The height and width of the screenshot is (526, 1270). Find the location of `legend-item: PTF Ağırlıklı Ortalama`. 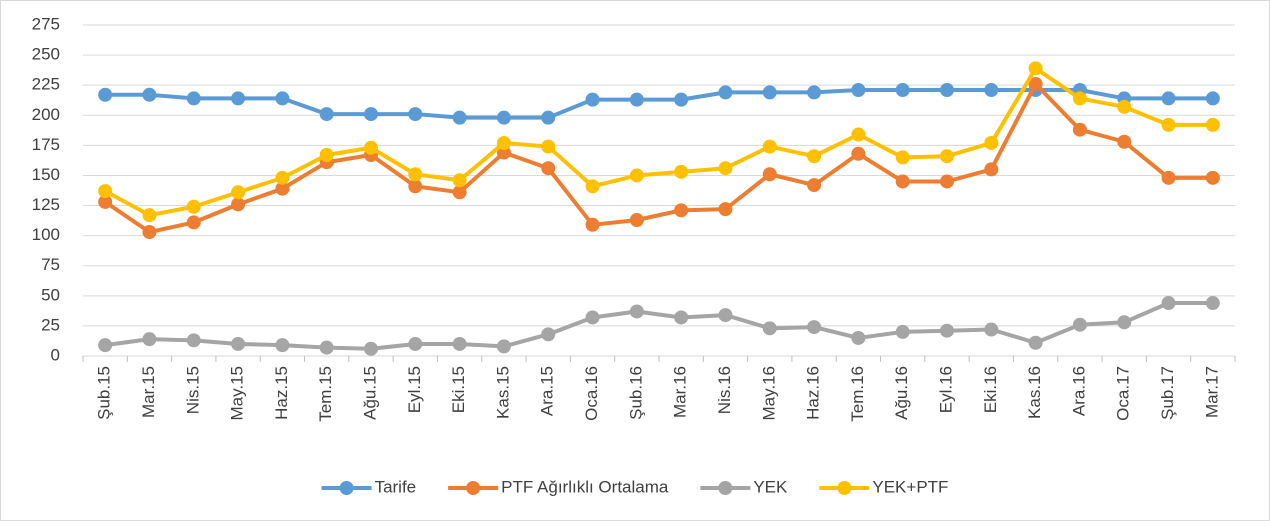

legend-item: PTF Ağırlıklı Ortalama is located at coordinates (558, 486).